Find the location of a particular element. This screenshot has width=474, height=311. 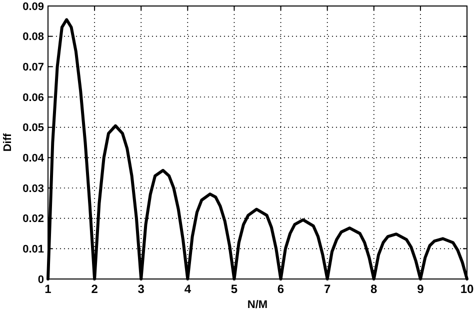

y-axis-title: Diff is located at coordinates (8, 142).